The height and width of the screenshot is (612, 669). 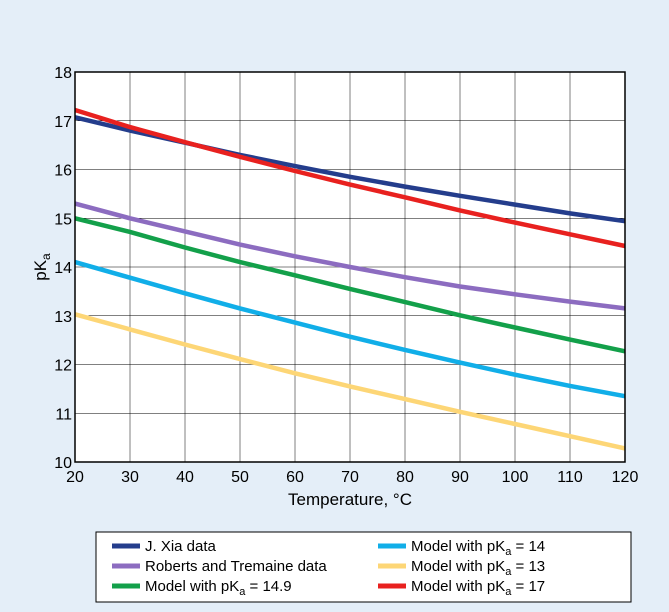 I want to click on legend-label: Model with pKa = 14.9, so click(x=218, y=588).